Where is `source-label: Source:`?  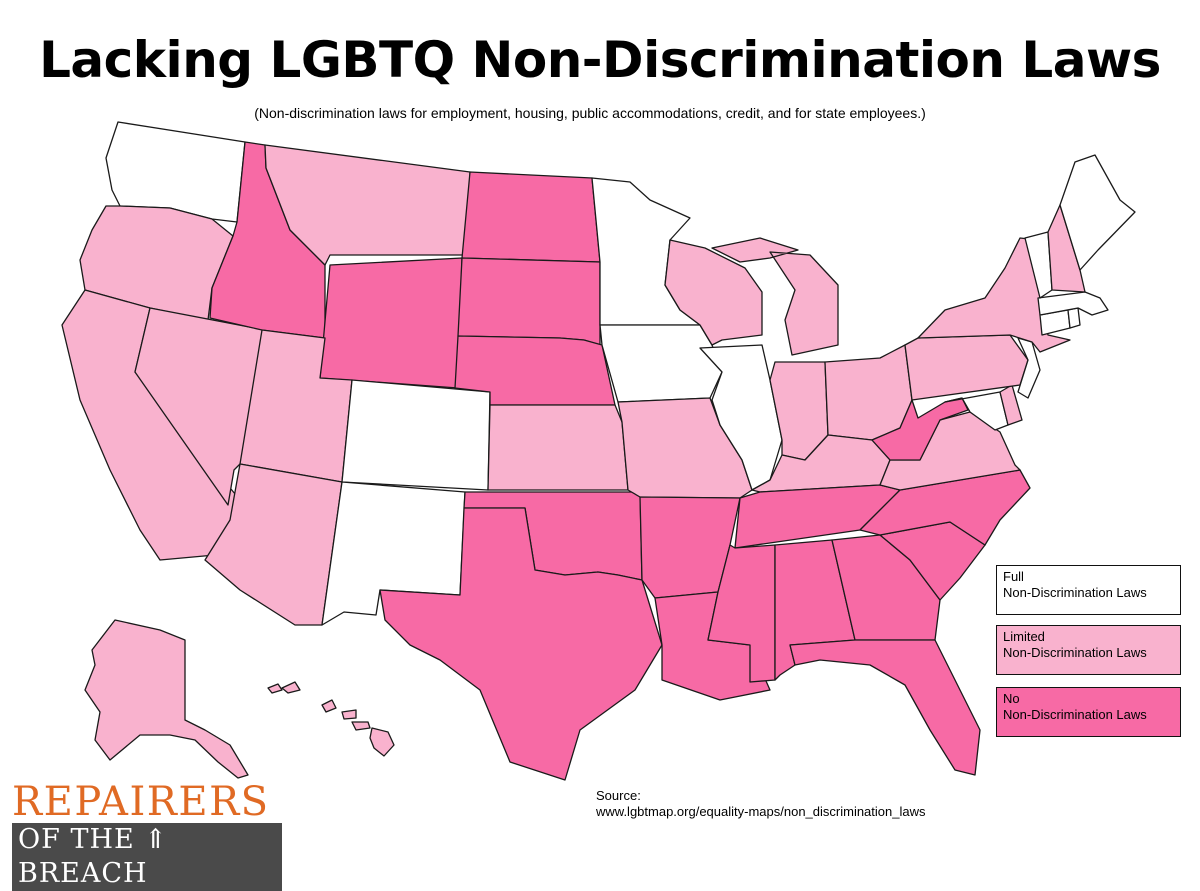
source-label: Source: is located at coordinates (618, 795).